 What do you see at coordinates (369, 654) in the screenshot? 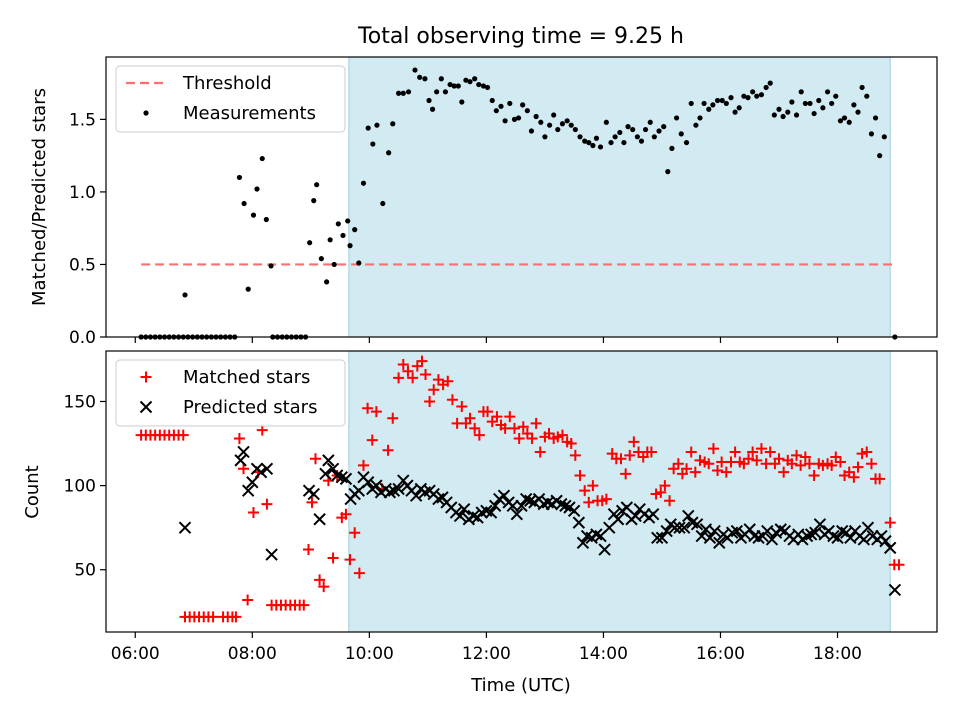
I see `x-tick-label: 10:00` at bounding box center [369, 654].